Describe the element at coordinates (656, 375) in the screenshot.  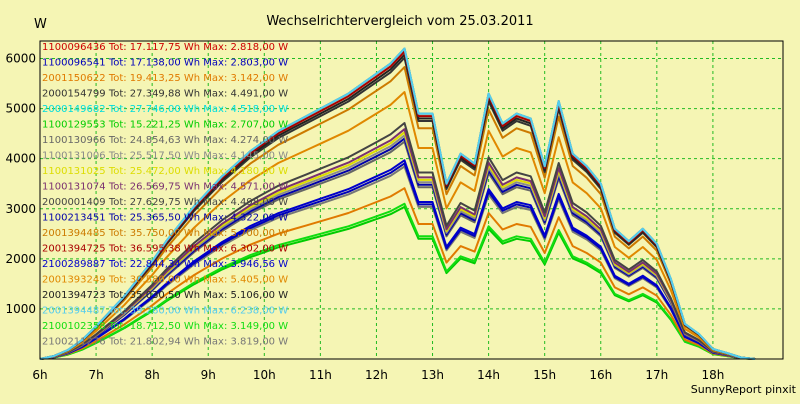
I see `x-tick-label: 17h` at that location.